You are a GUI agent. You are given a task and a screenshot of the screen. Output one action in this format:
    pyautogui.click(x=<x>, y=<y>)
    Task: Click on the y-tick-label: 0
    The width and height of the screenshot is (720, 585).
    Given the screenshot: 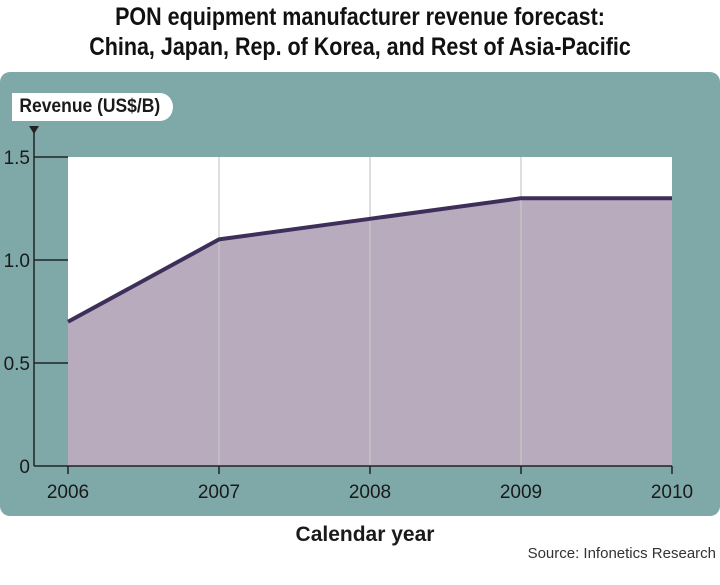 What is the action you would take?
    pyautogui.click(x=24, y=467)
    